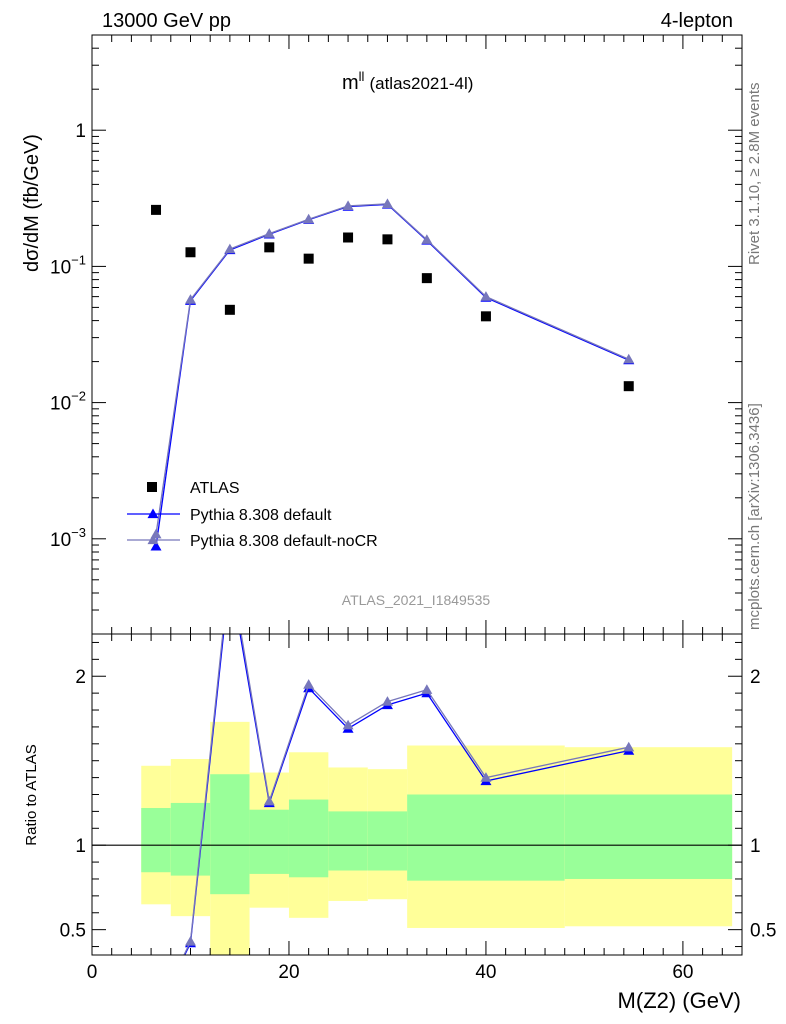  I want to click on main-y-tick-label: 1, so click(80, 131).